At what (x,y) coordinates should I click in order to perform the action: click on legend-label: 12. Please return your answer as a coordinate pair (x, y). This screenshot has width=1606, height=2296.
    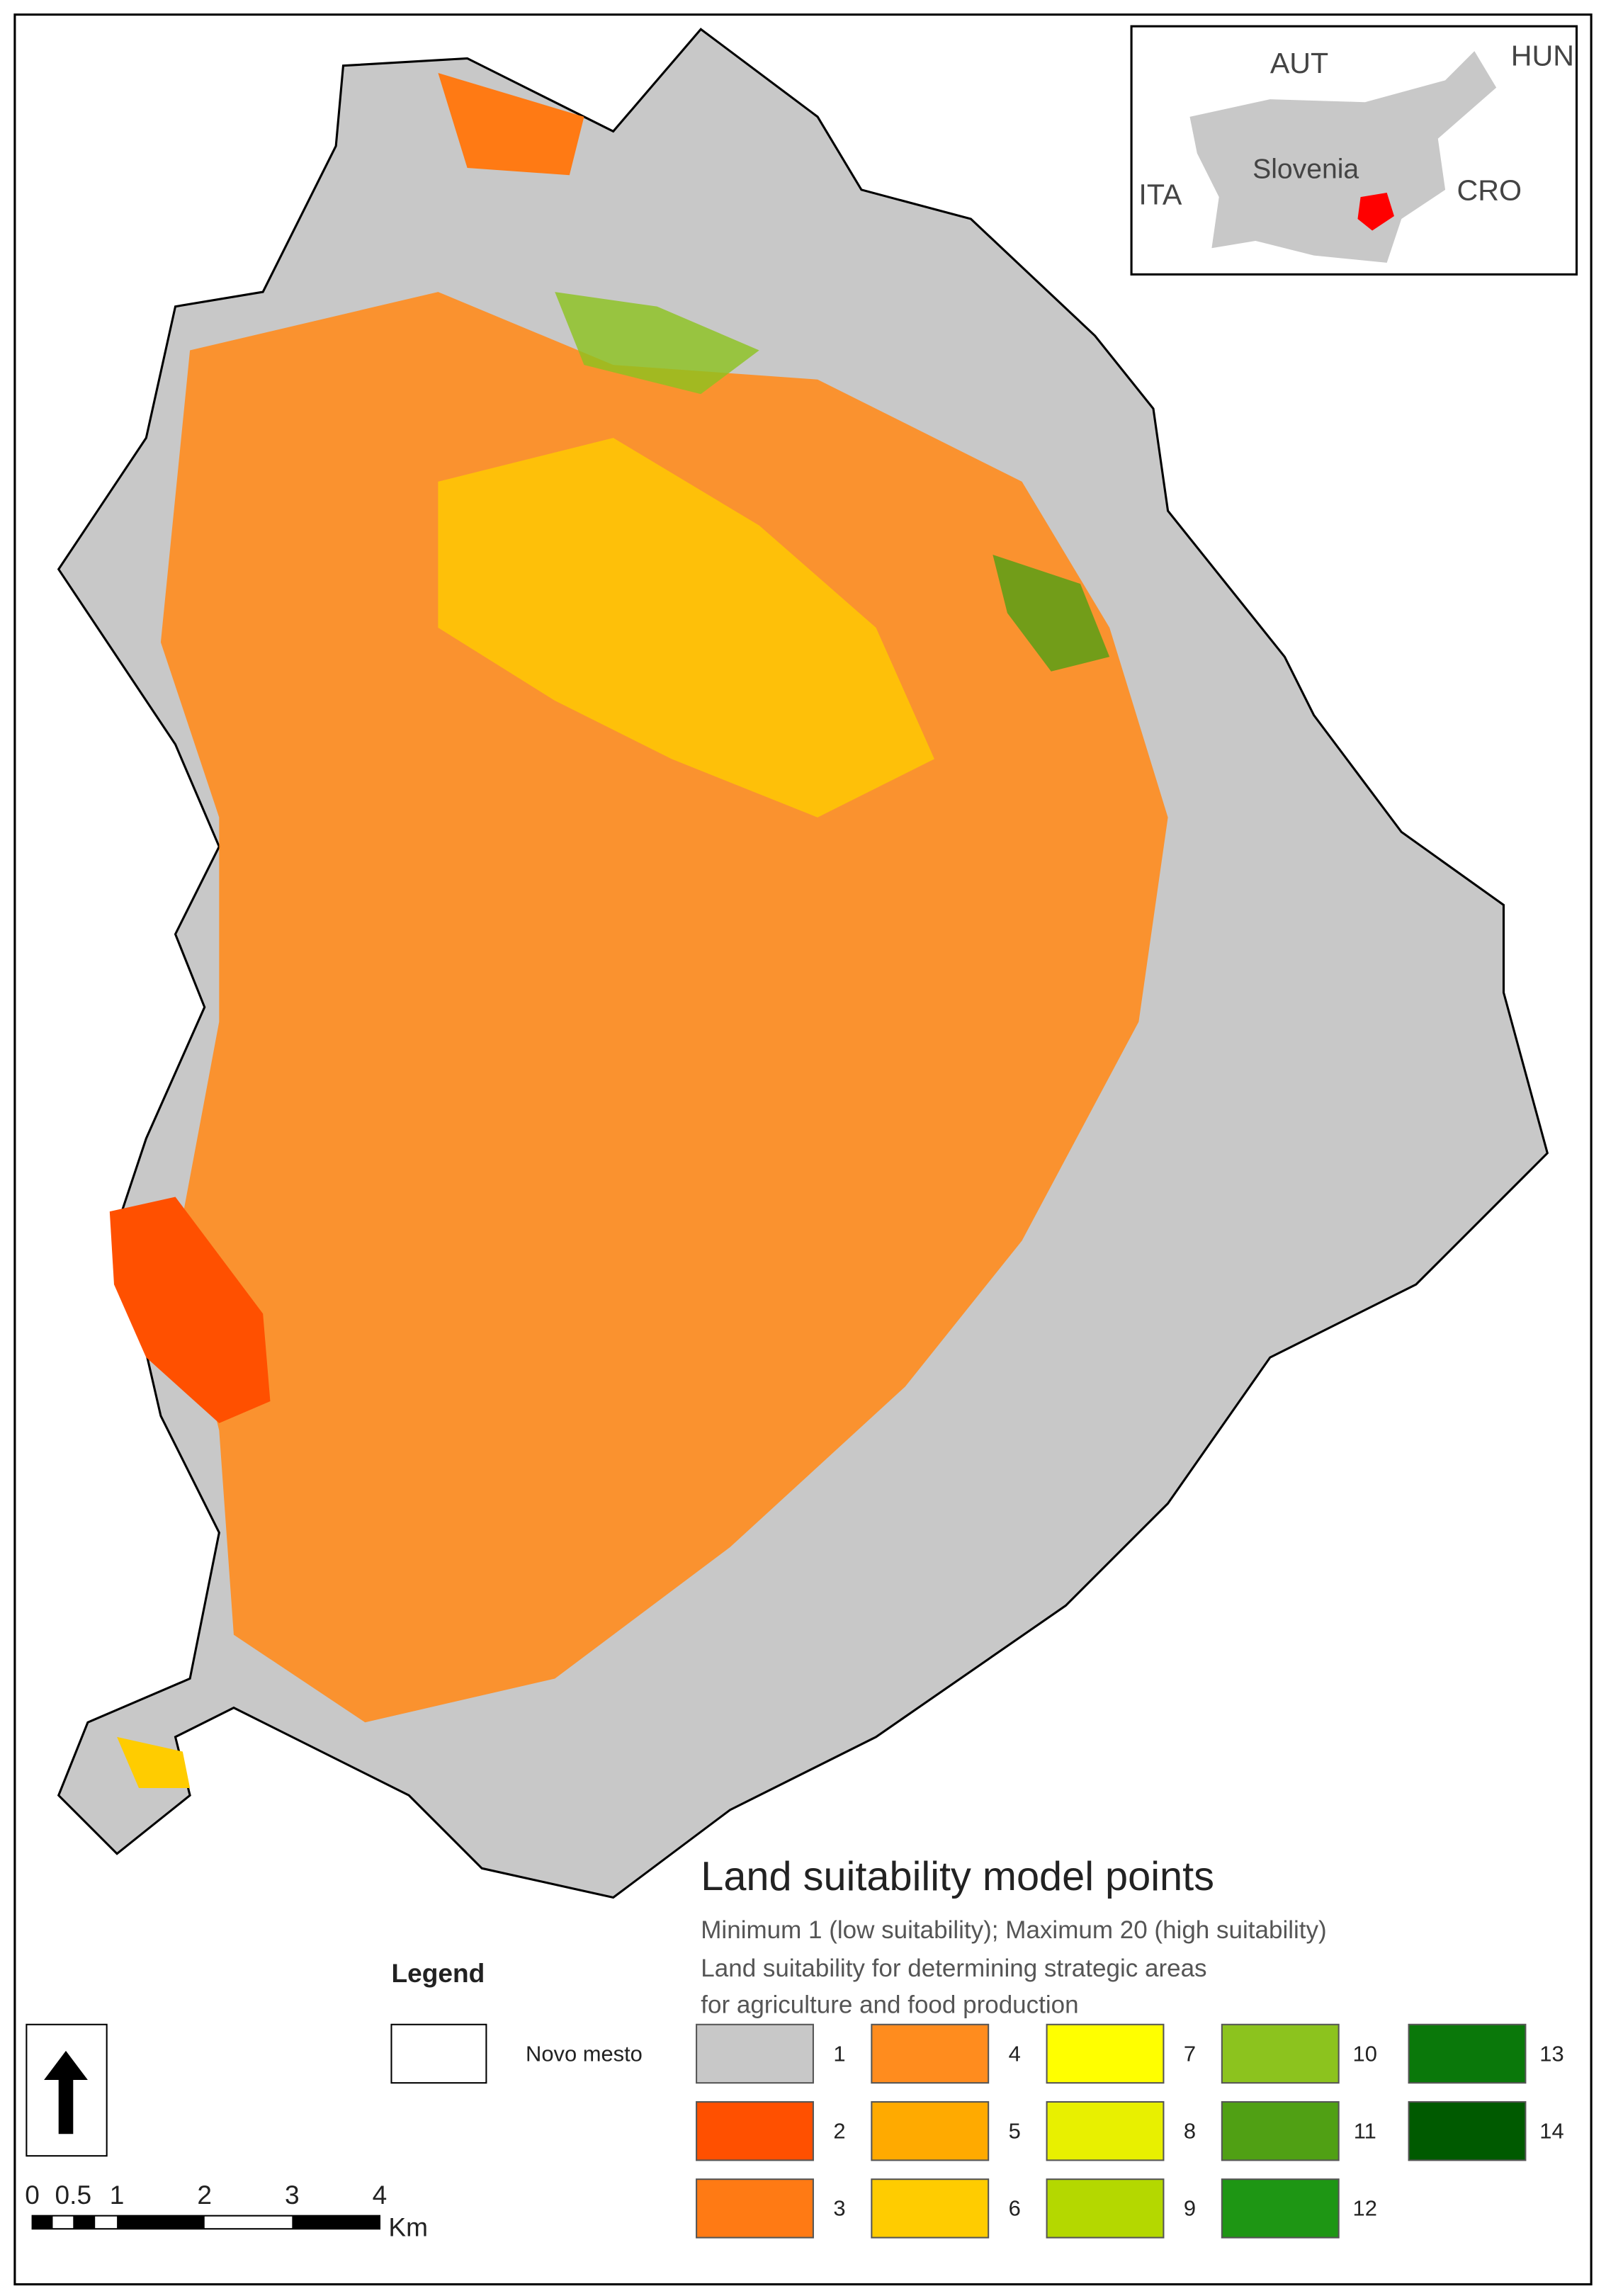
    Looking at the image, I should click on (1365, 2208).